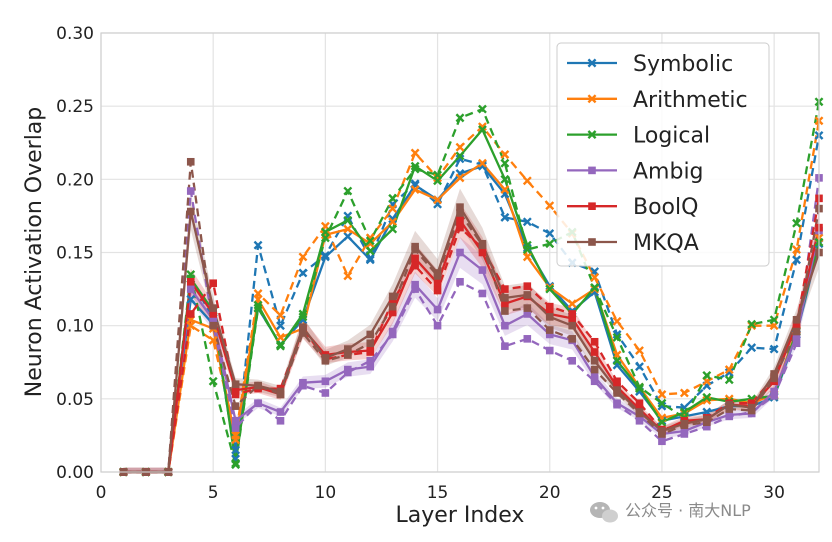 The height and width of the screenshot is (542, 832). What do you see at coordinates (688, 510) in the screenshot?
I see `watermark-text: 公众号 · 南大NLP` at bounding box center [688, 510].